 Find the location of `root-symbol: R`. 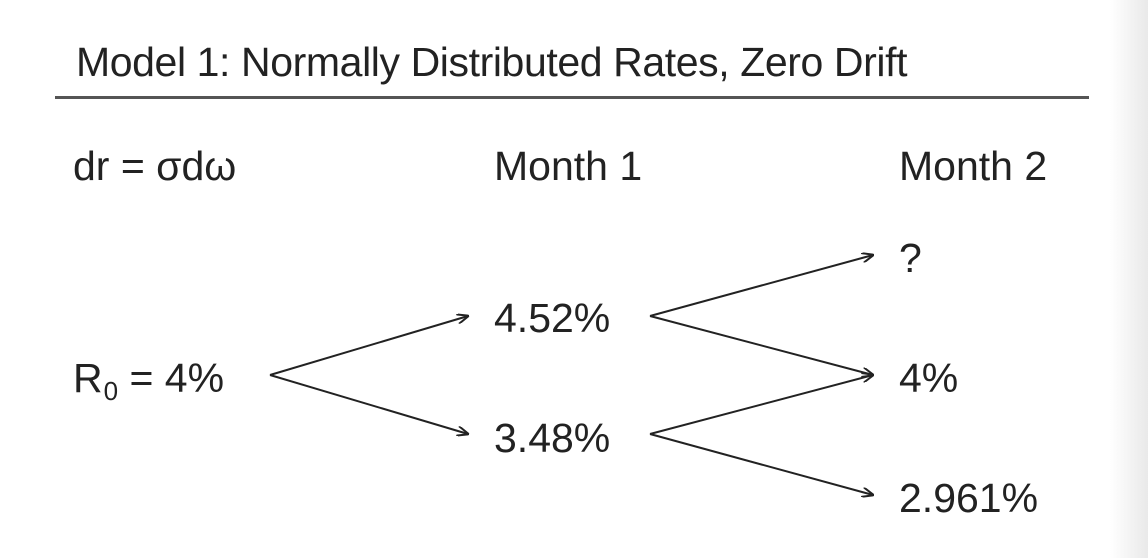

root-symbol: R is located at coordinates (88, 378).